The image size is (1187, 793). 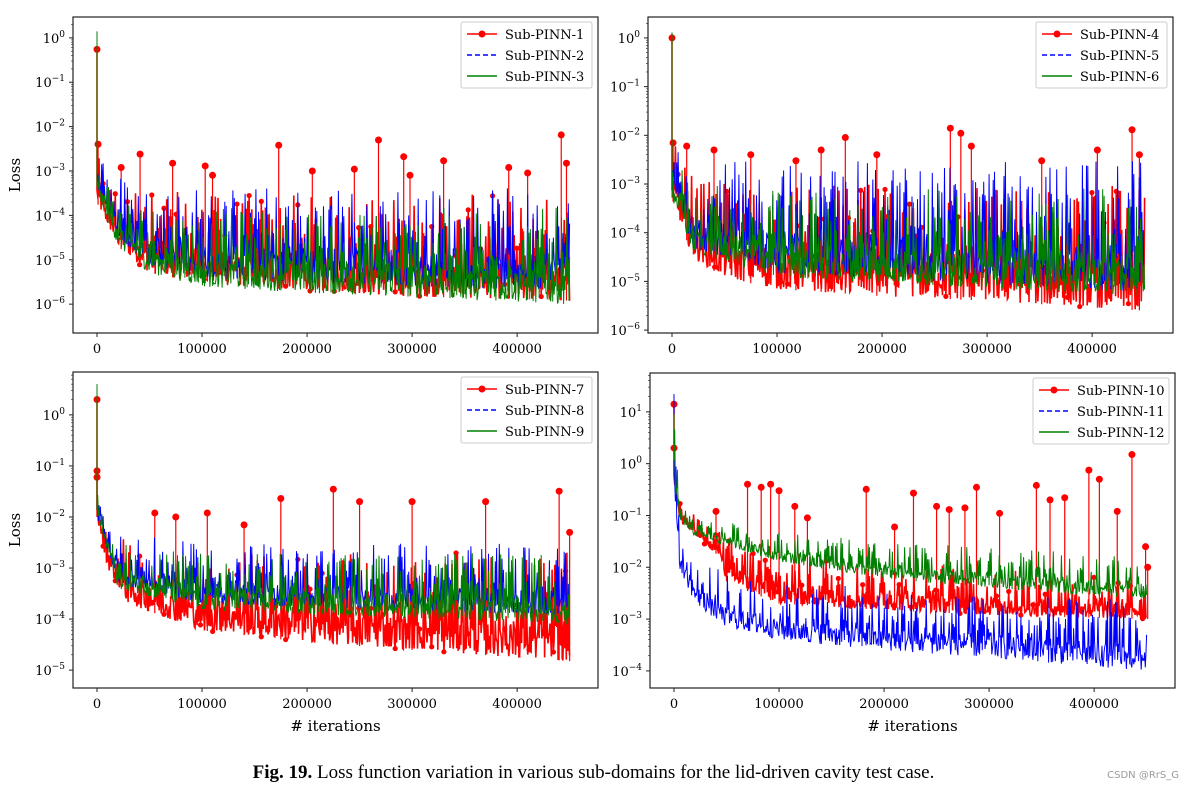 I want to click on legend-label: Sub-PINN-1, so click(x=544, y=35).